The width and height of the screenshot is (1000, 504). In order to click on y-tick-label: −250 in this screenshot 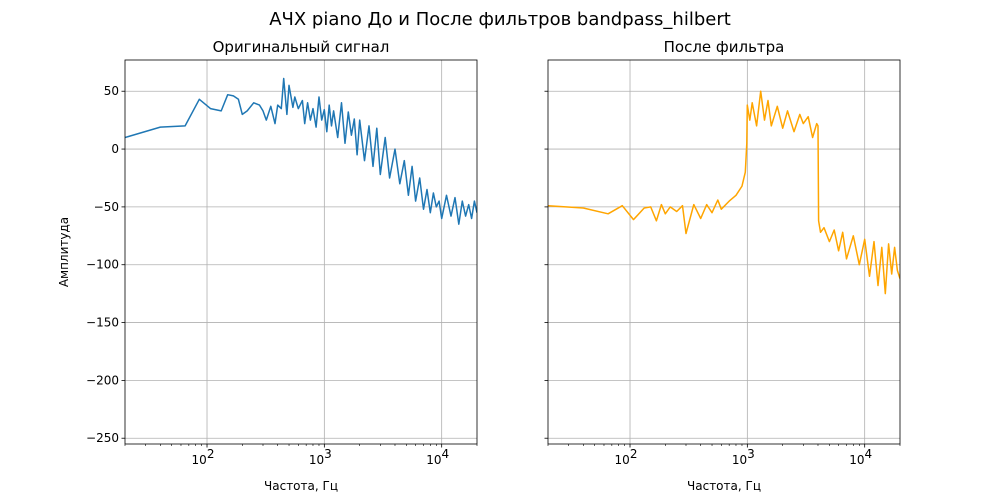, I will do `click(102, 438)`.